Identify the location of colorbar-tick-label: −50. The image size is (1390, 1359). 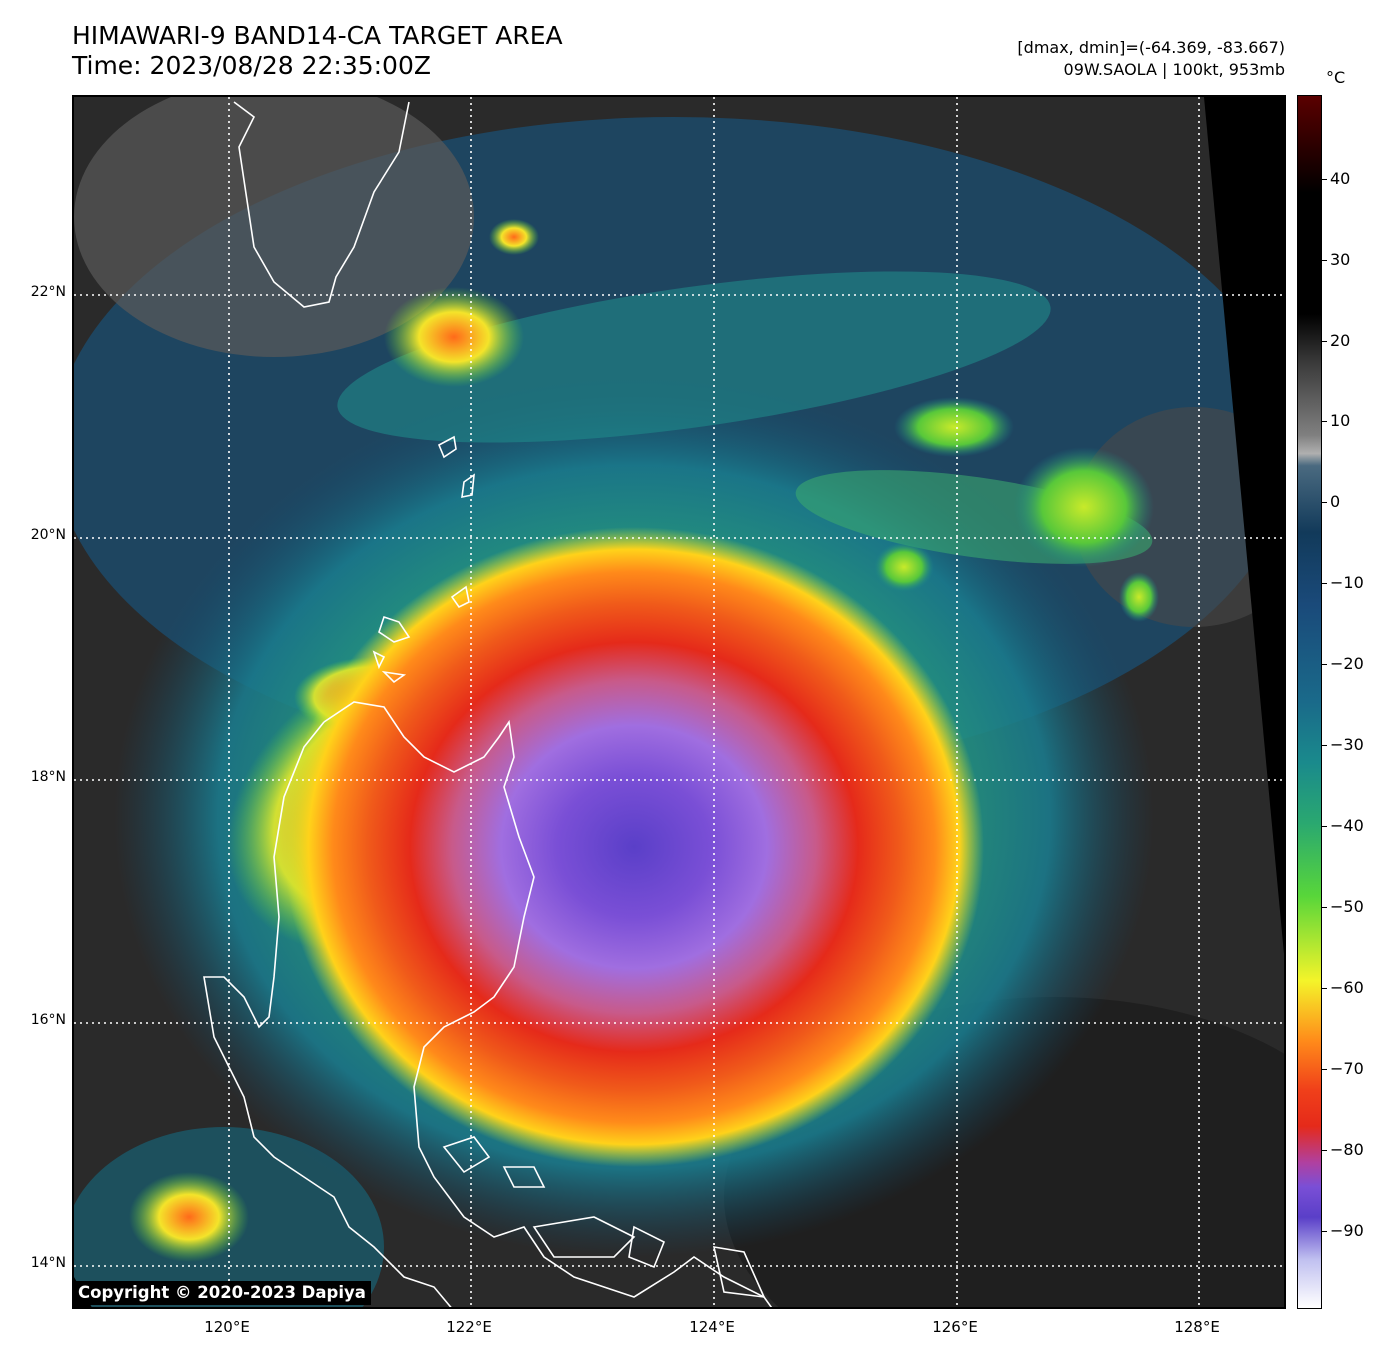
(1347, 906).